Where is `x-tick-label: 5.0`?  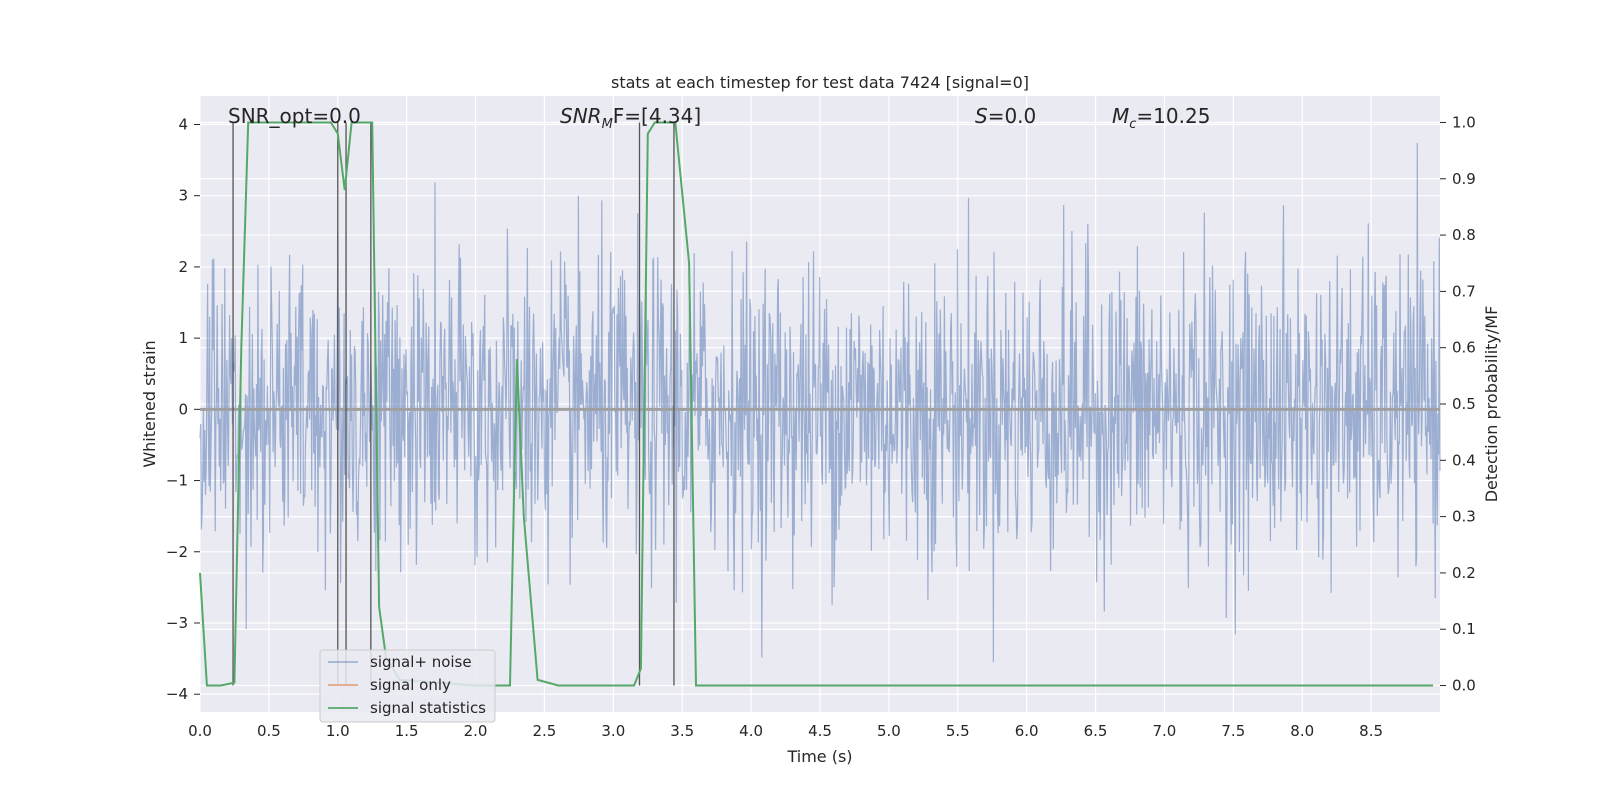
x-tick-label: 5.0 is located at coordinates (889, 731).